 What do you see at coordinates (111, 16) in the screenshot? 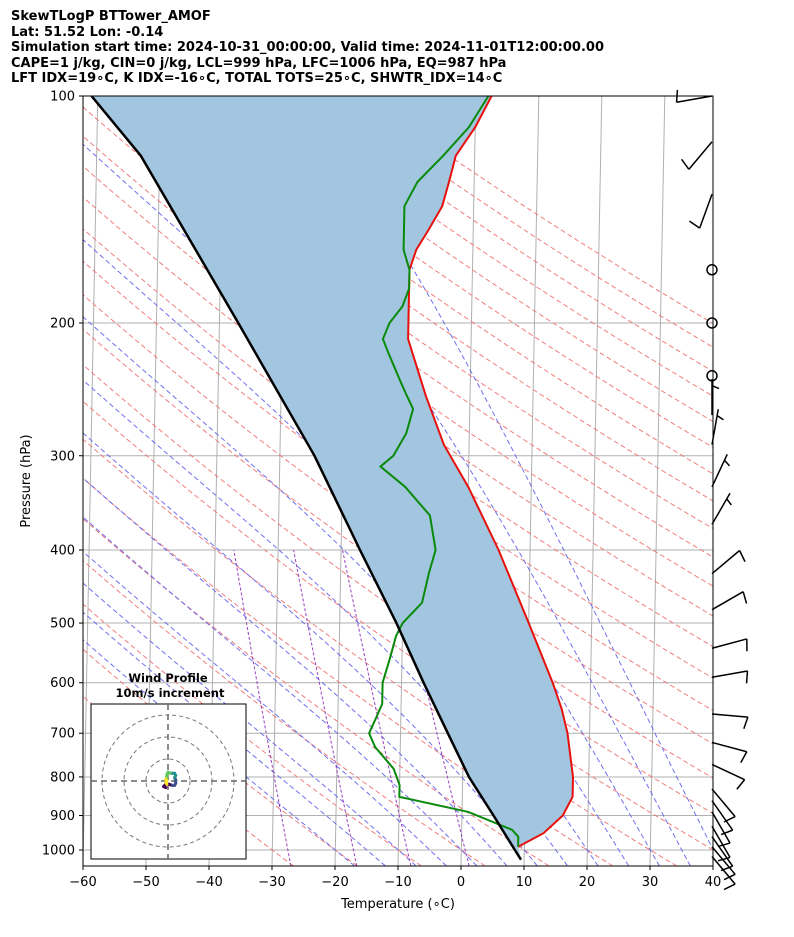
I see `chart-title: SkewTLogP BTTower_AMOF` at bounding box center [111, 16].